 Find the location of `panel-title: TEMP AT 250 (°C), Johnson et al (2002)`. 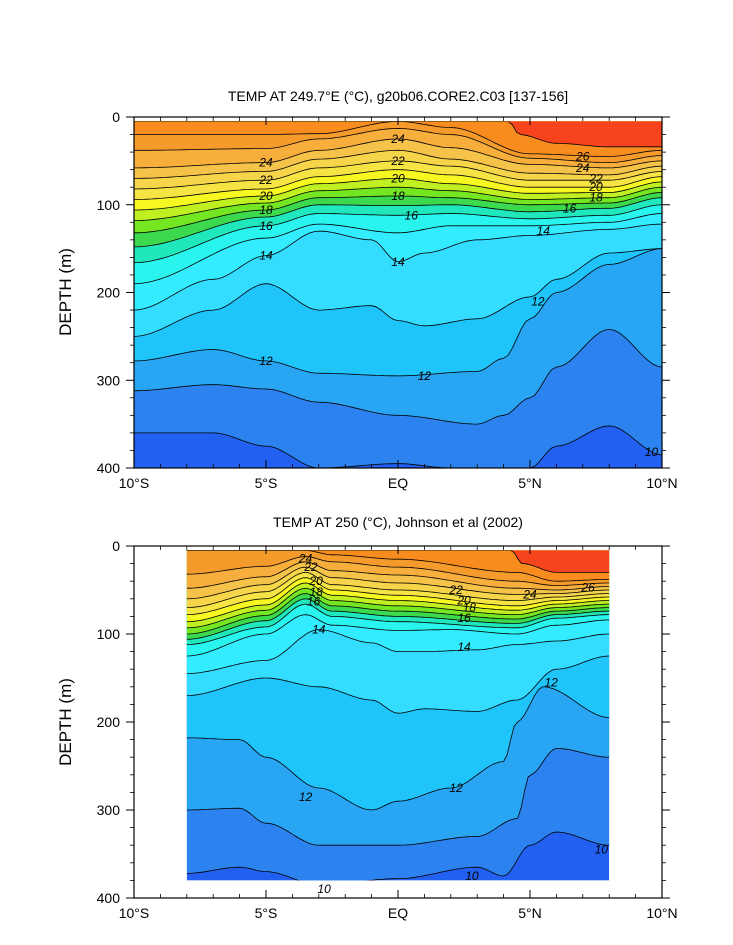

panel-title: TEMP AT 250 (°C), Johnson et al (2002) is located at coordinates (398, 522).